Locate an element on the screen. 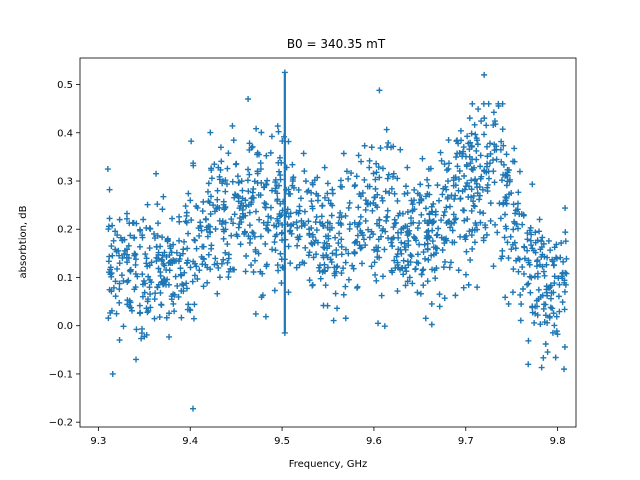 The height and width of the screenshot is (480, 640). x-tick-label: 9.7 is located at coordinates (466, 441).